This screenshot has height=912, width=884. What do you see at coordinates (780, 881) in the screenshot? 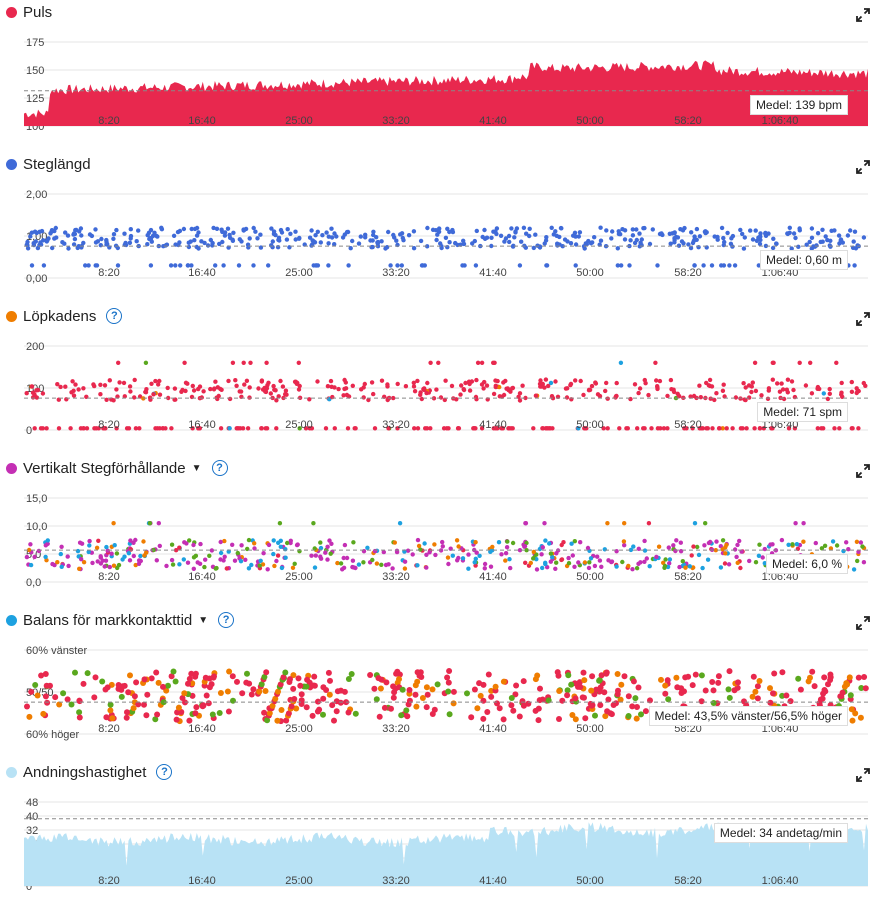
I see `x-tick-label: 1:06:40` at bounding box center [780, 881].